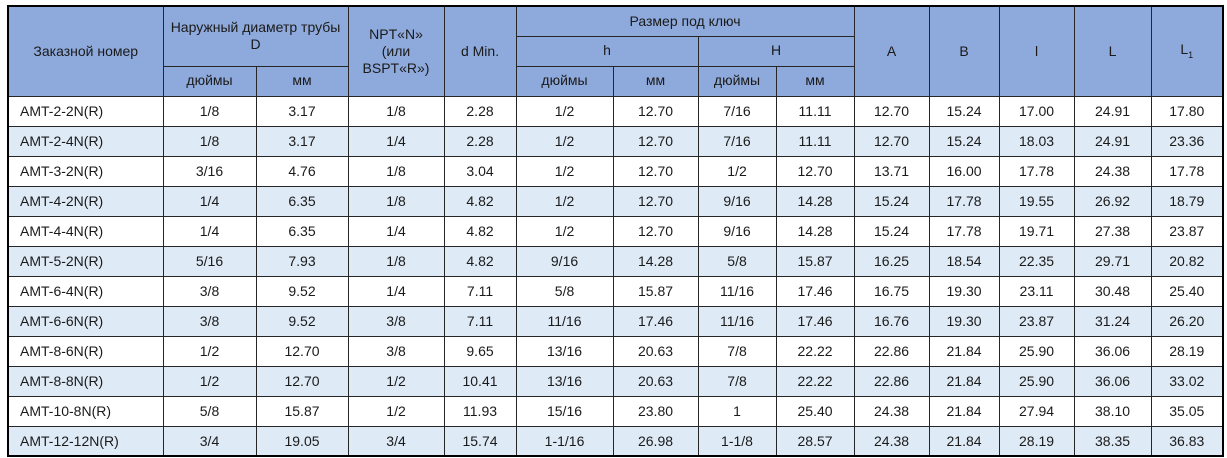 The width and height of the screenshot is (1227, 458). Describe the element at coordinates (815, 441) in the screenshot. I see `value-cell: 28.57` at that location.